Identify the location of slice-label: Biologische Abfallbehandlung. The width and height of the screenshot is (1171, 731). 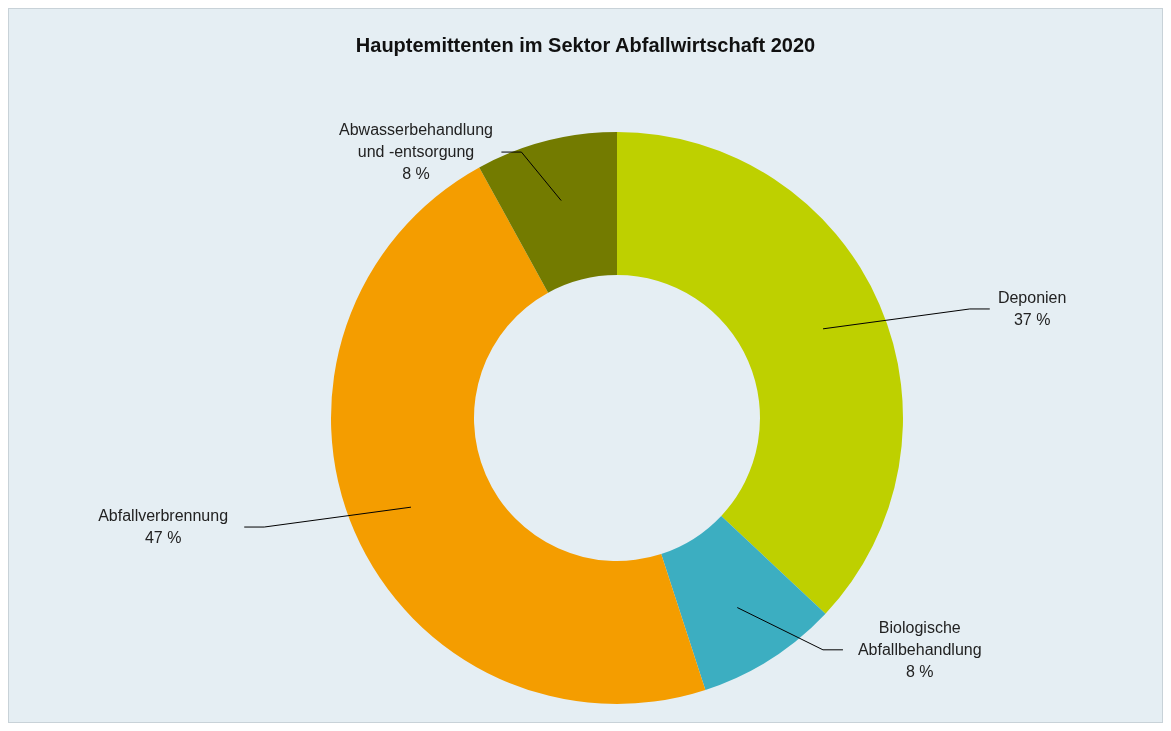
(919, 638).